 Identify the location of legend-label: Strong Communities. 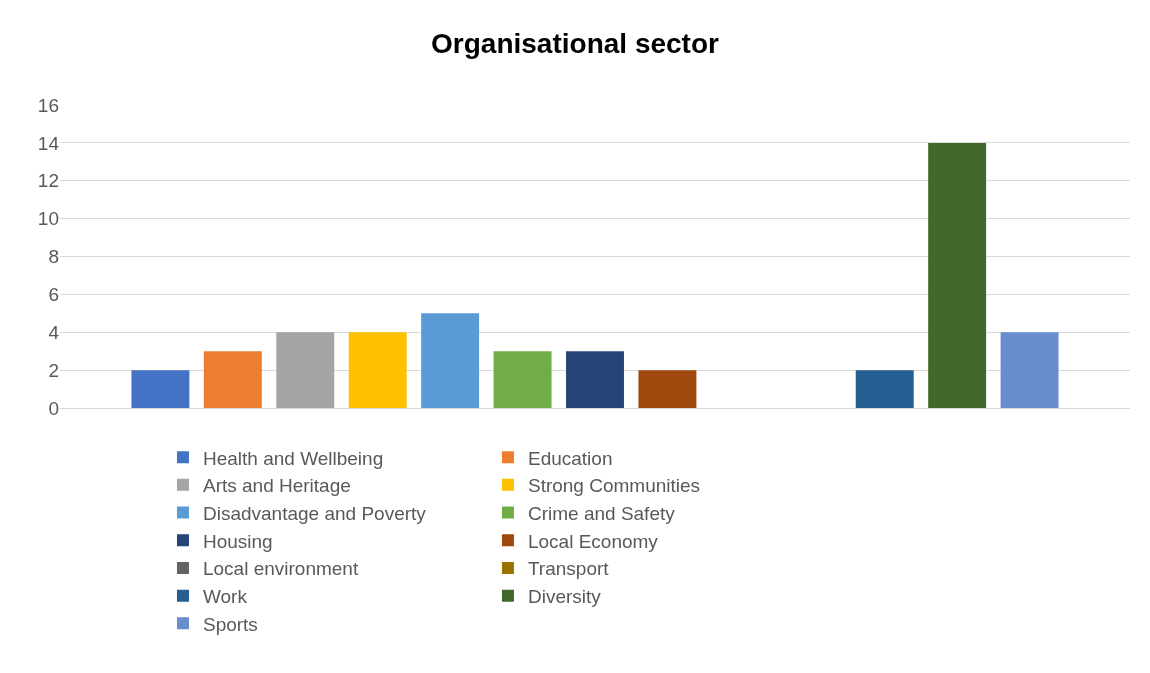
(614, 486).